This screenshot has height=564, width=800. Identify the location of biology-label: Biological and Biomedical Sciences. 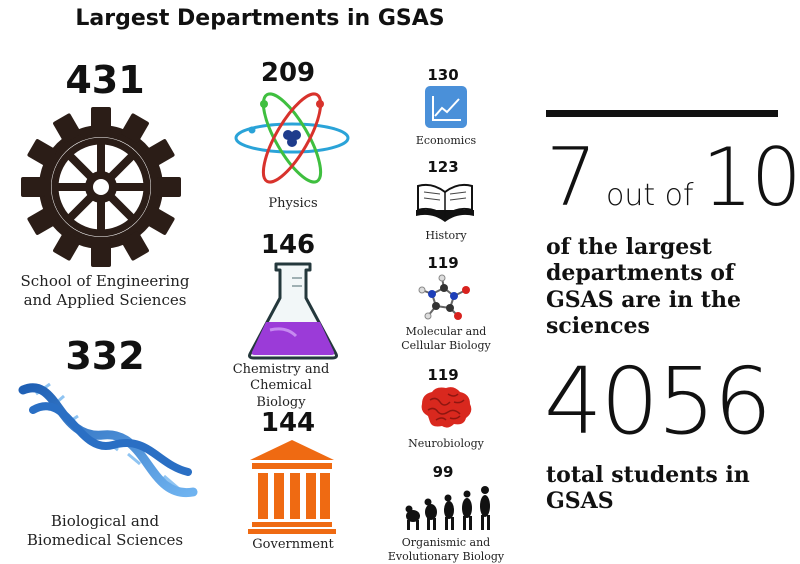
(105, 530).